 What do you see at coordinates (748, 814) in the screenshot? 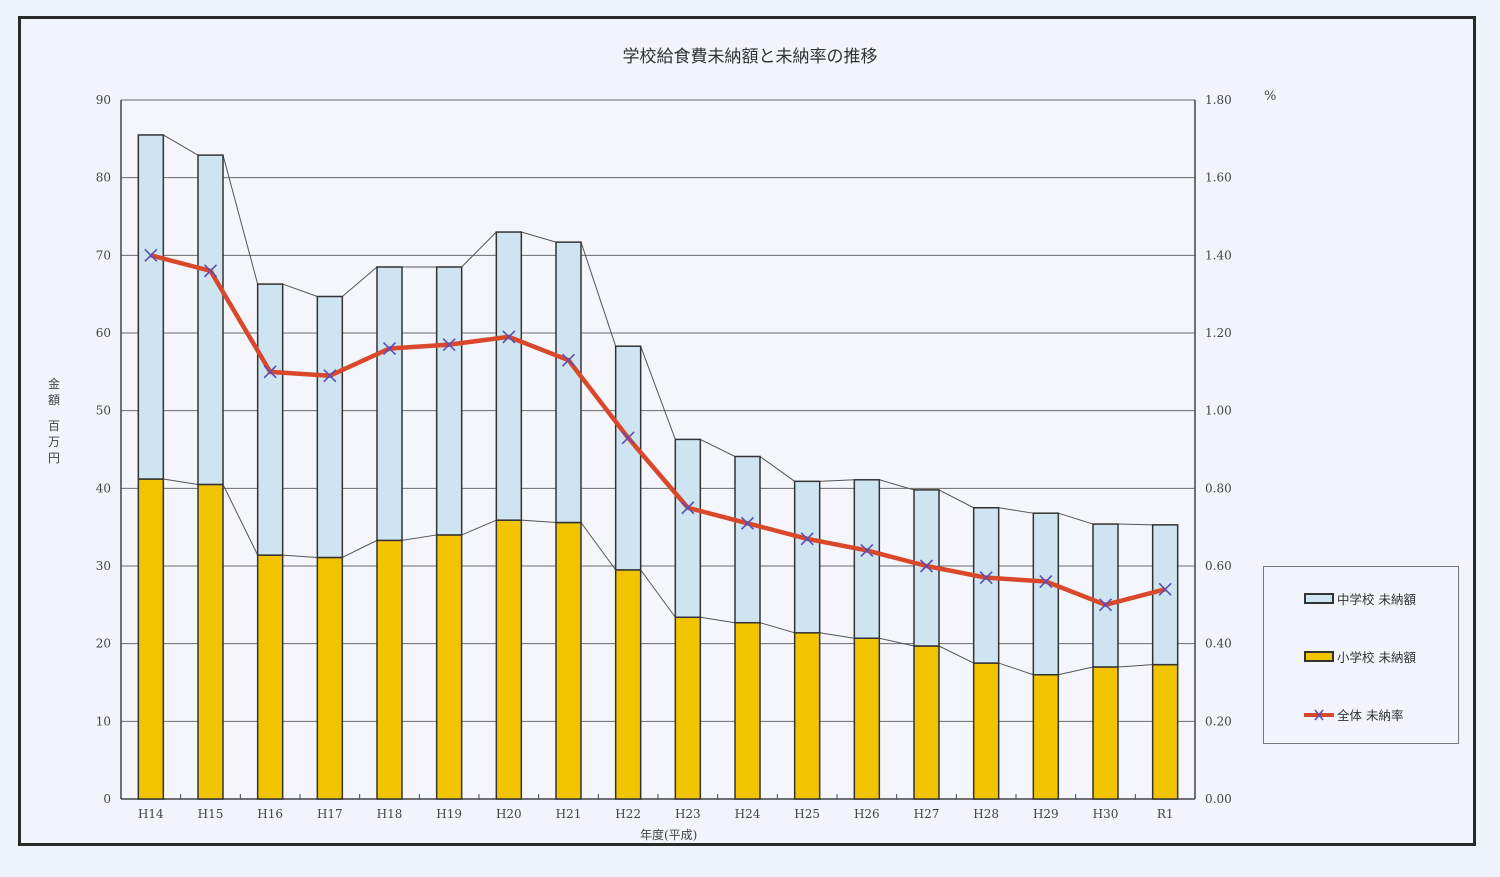
I see `x-tick-label: H24` at bounding box center [748, 814].